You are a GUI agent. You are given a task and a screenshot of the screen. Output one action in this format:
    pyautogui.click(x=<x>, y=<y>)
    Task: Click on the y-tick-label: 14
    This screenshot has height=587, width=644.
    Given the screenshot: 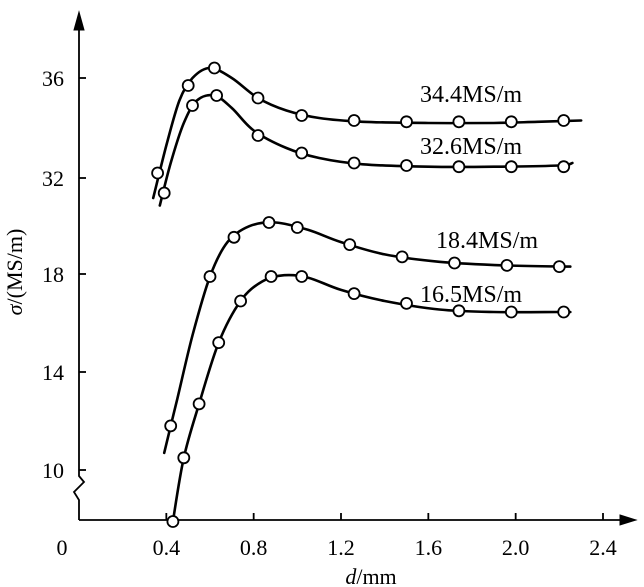 What is the action you would take?
    pyautogui.click(x=53, y=372)
    